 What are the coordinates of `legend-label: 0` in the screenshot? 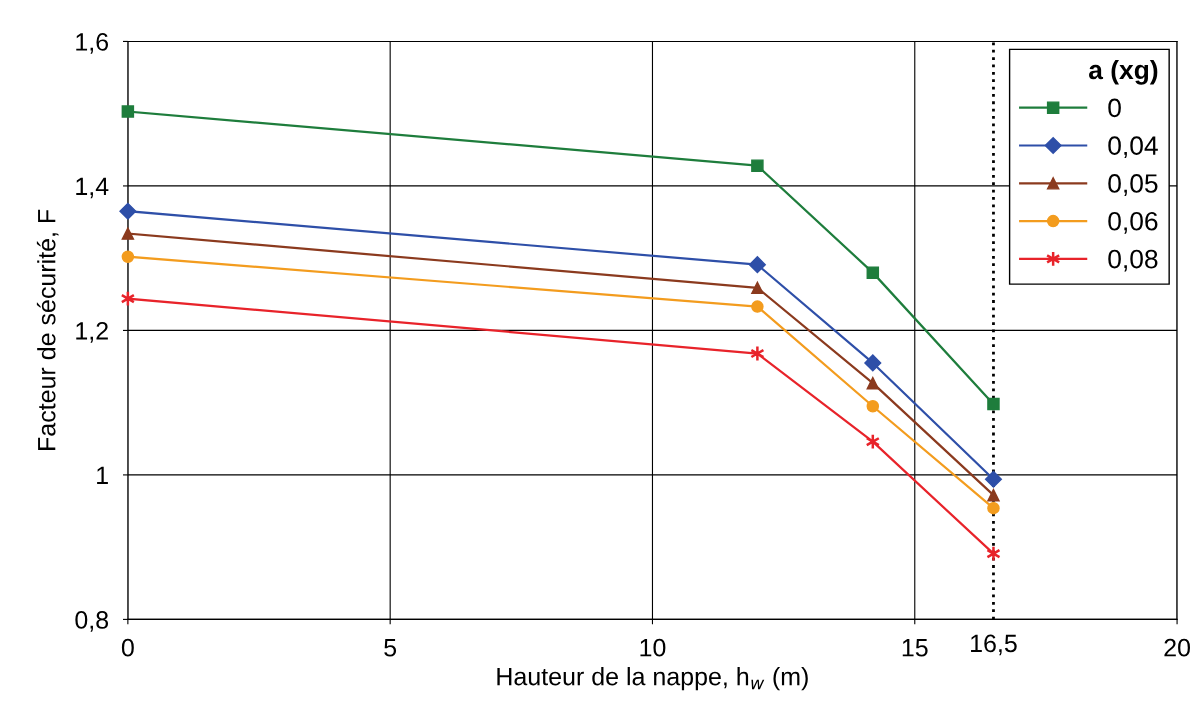 It's located at (1114, 108).